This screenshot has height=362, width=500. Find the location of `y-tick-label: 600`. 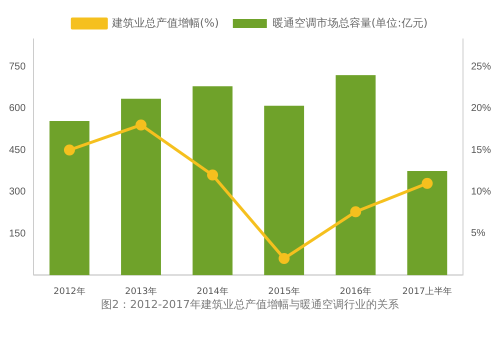

y-tick-label: 600 is located at coordinates (17, 108).